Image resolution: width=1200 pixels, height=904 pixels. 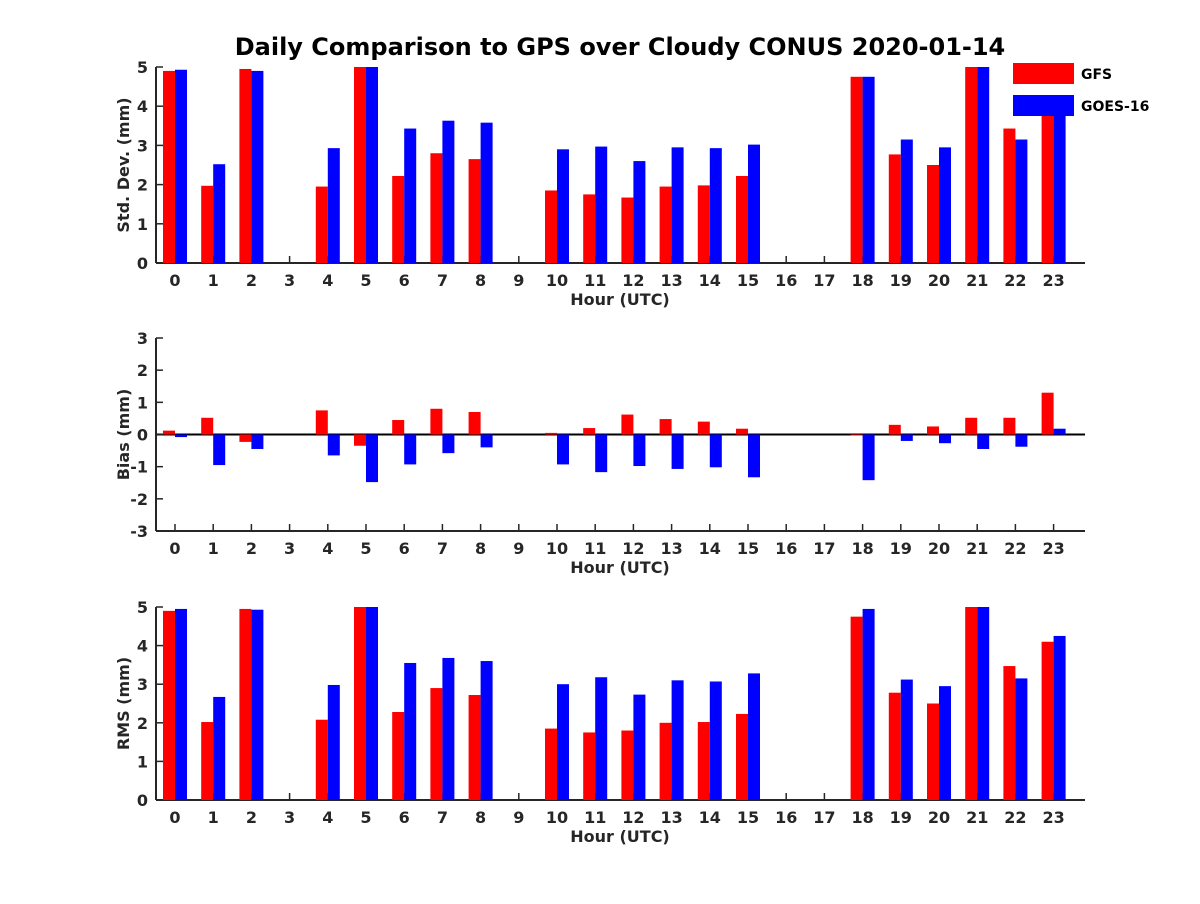 I want to click on y-axis-label: RMS (mm), so click(x=123, y=703).